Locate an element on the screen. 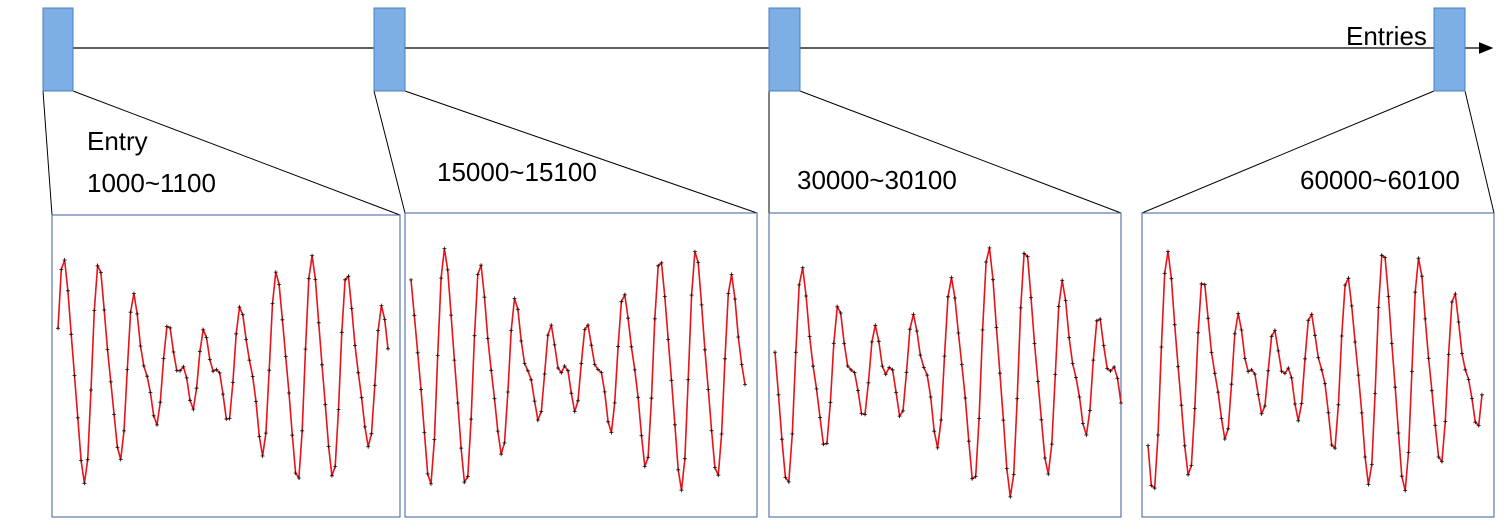  panel-range: 60000~60100 is located at coordinates (1380, 180).